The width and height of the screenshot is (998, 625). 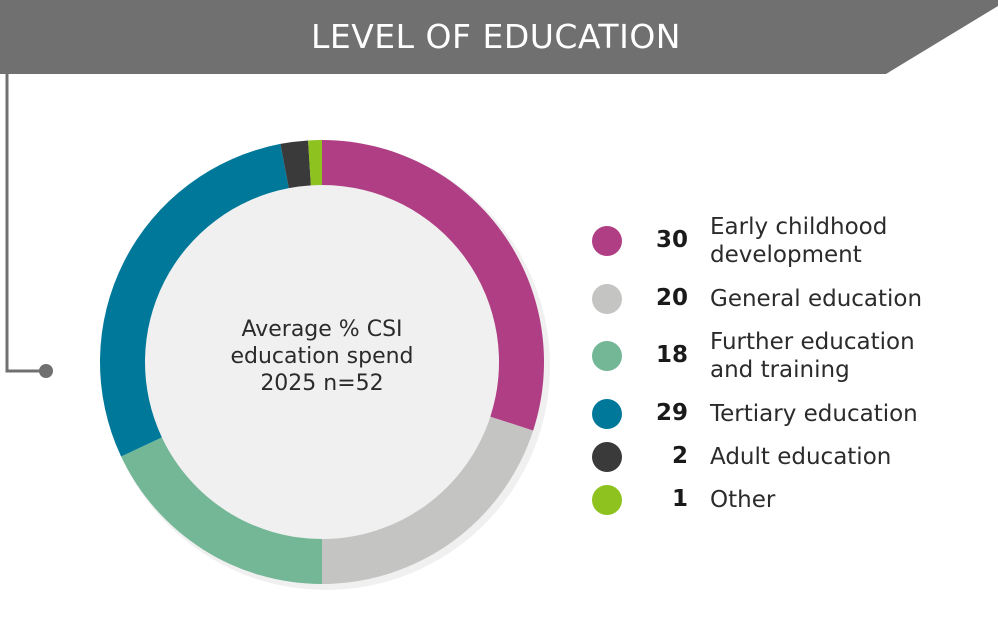 I want to click on legend-value: 20, so click(x=671, y=298).